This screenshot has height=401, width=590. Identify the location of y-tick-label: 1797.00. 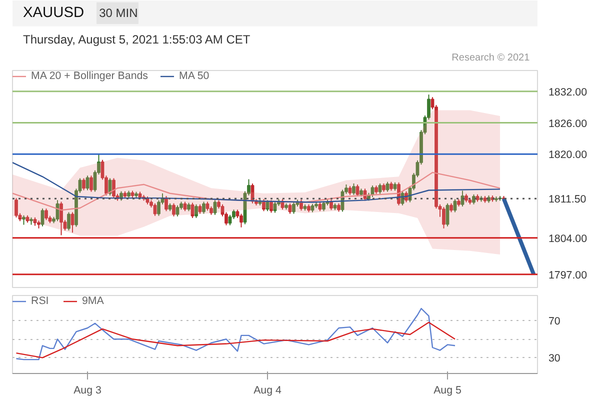
(568, 275).